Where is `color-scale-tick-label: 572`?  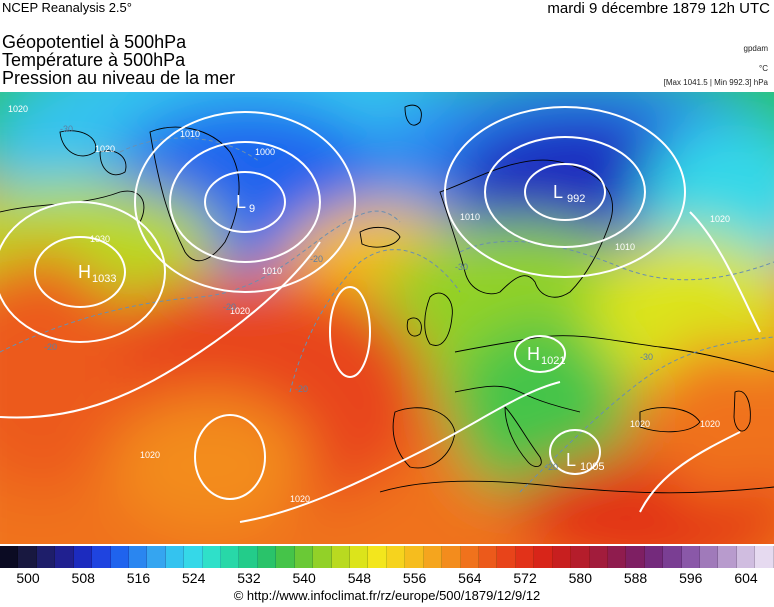
color-scale-tick-label: 572 is located at coordinates (525, 578).